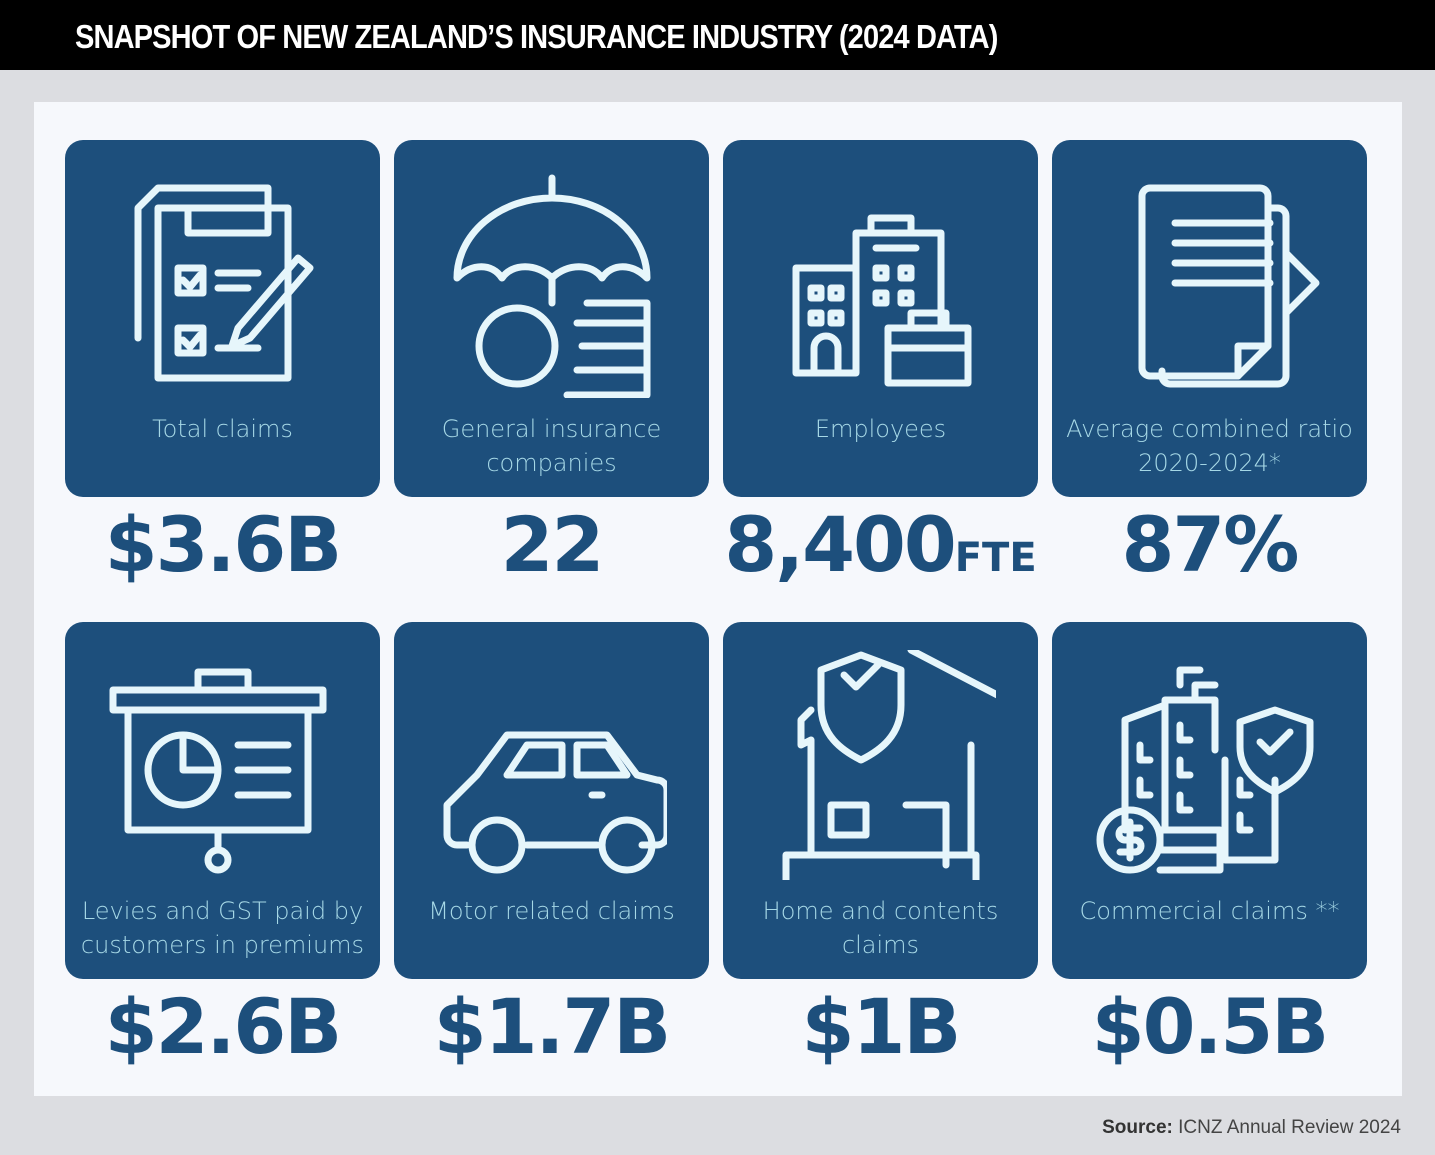 The image size is (1435, 1155). What do you see at coordinates (223, 1026) in the screenshot?
I see `stat-value: $2.6B` at bounding box center [223, 1026].